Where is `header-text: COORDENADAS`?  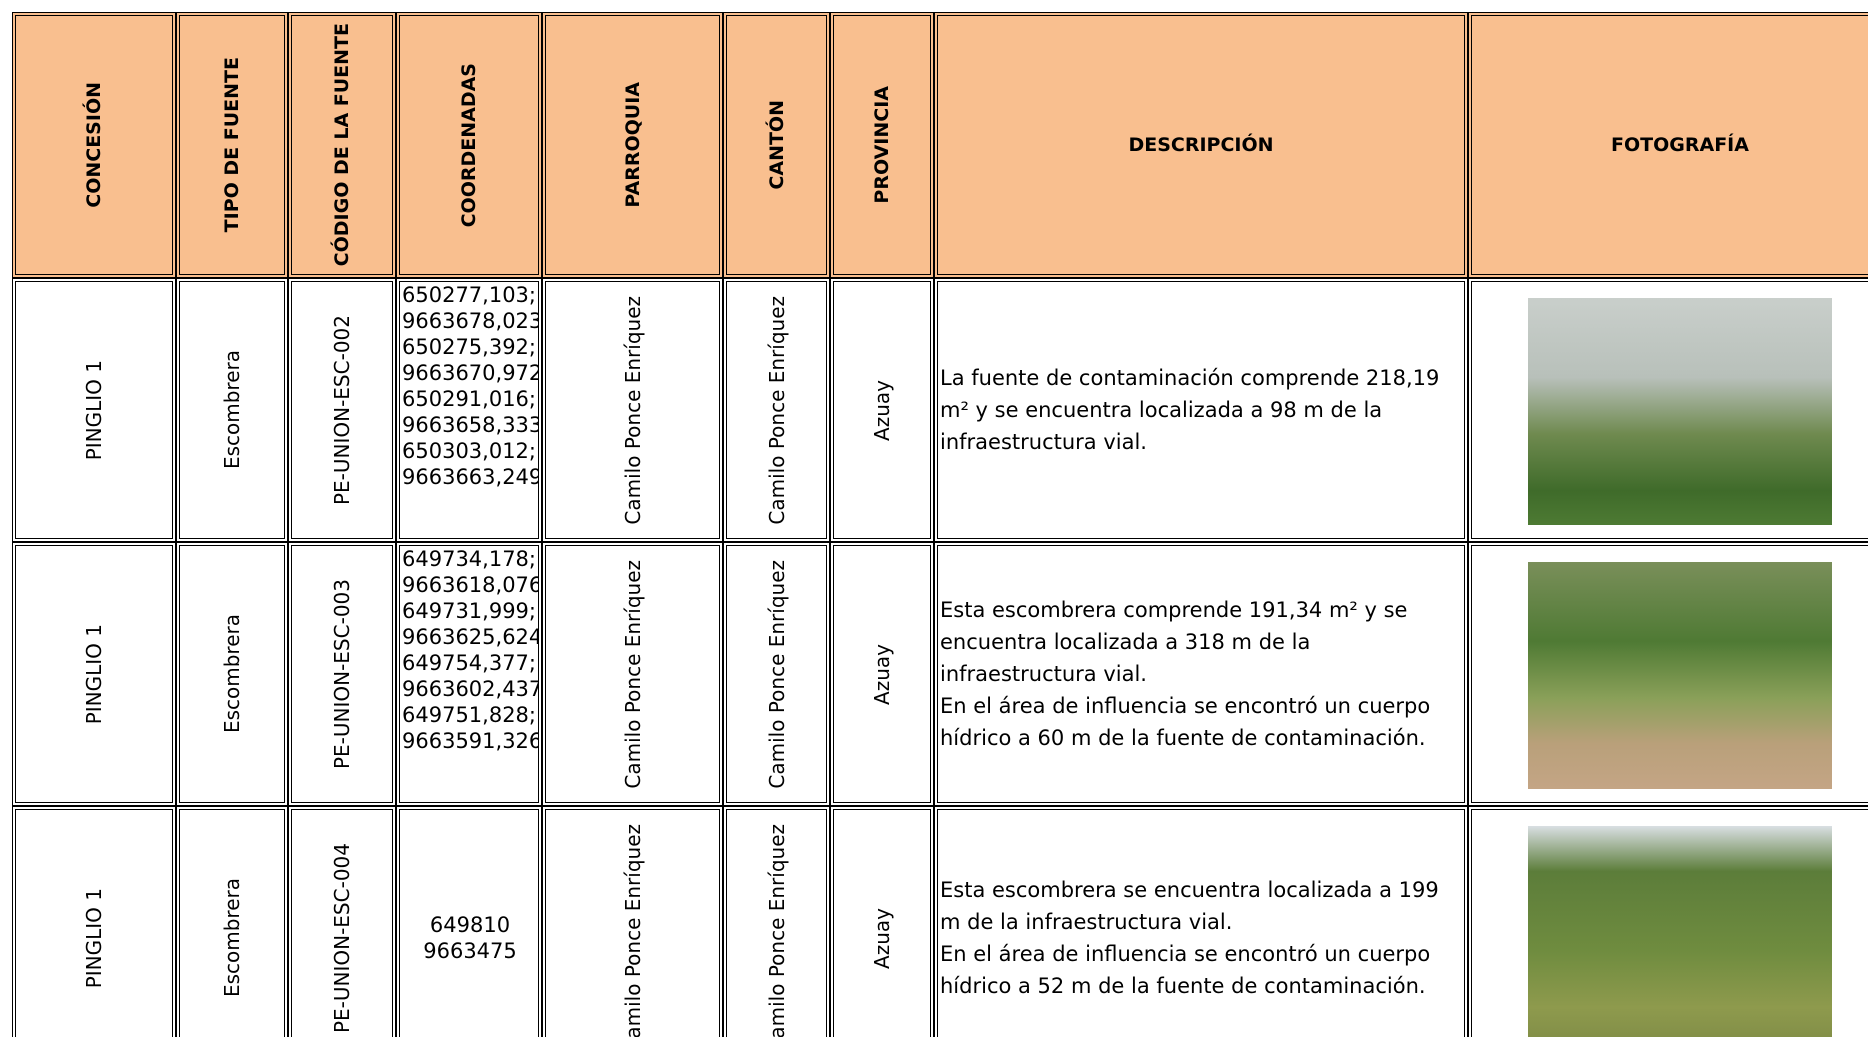 header-text: COORDENADAS is located at coordinates (469, 145).